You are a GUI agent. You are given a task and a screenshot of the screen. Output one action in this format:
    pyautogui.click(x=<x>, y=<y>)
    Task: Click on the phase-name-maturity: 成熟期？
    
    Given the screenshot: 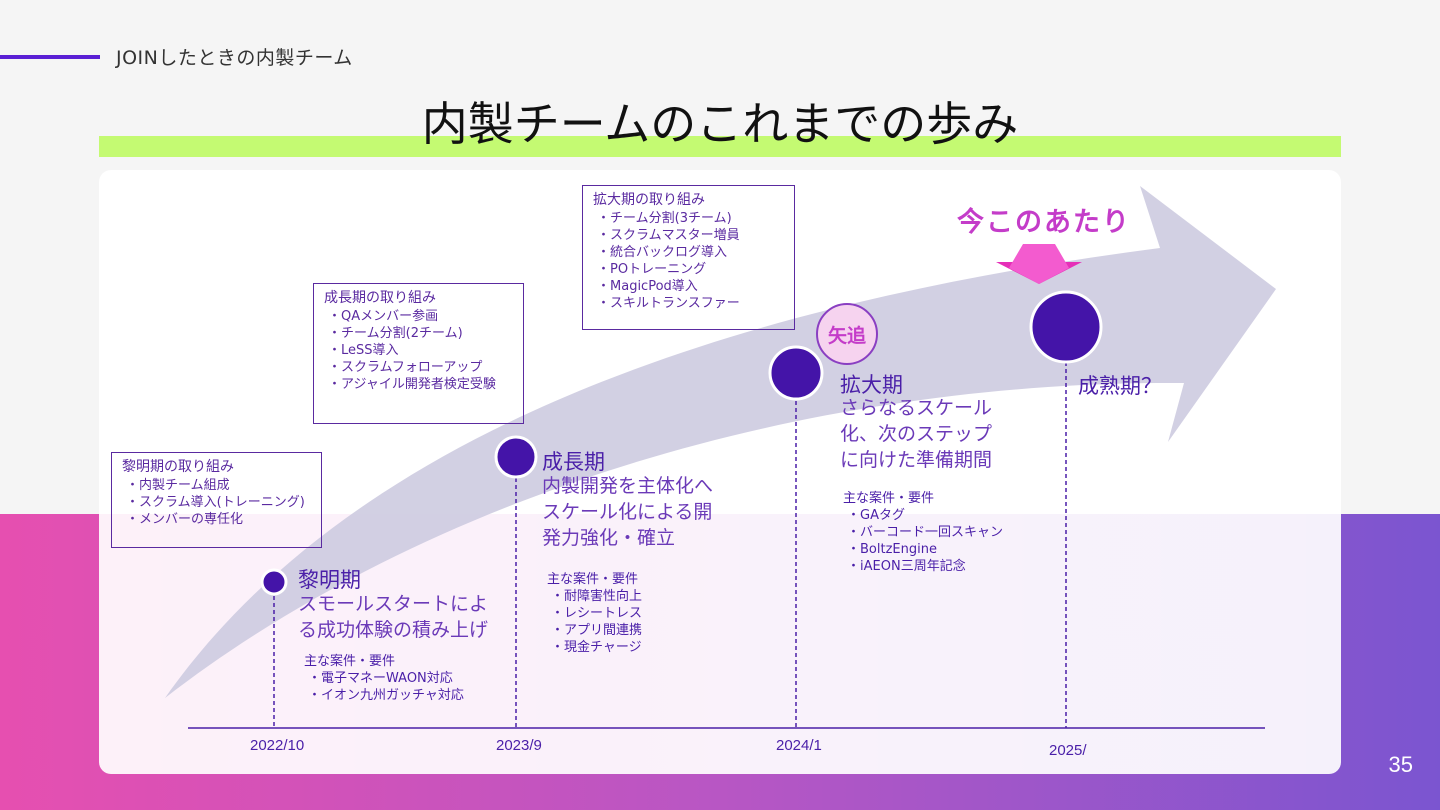 What is the action you would take?
    pyautogui.click(x=1120, y=386)
    